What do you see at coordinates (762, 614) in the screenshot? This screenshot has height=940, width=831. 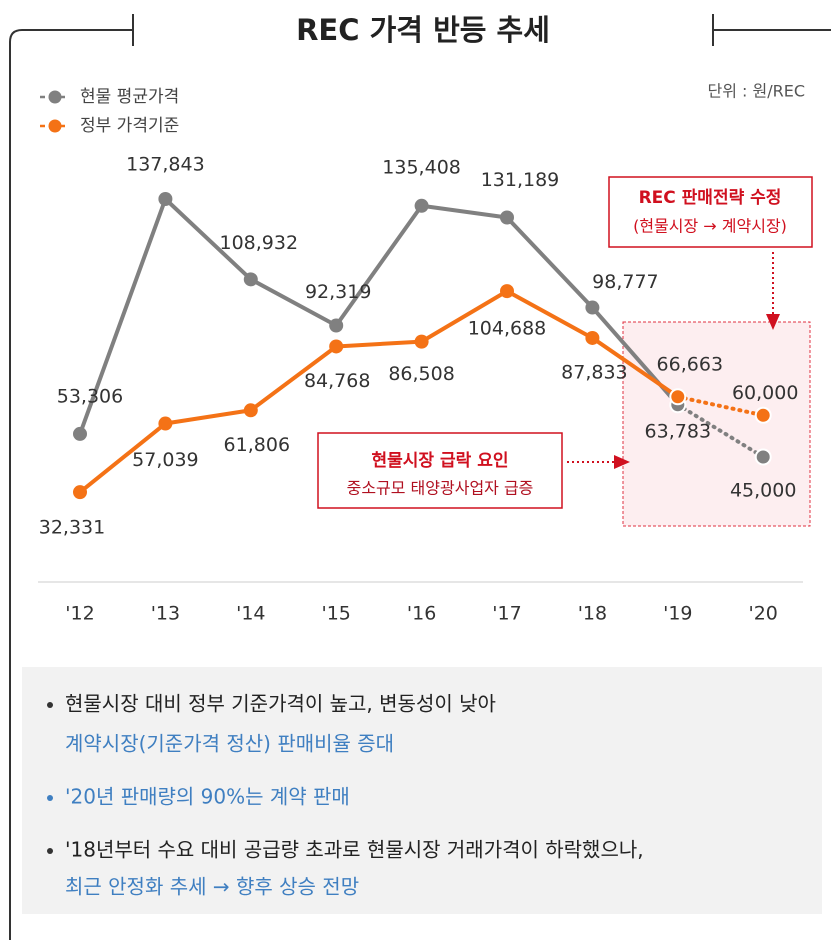 I see `x-tick-label: '20` at bounding box center [762, 614].